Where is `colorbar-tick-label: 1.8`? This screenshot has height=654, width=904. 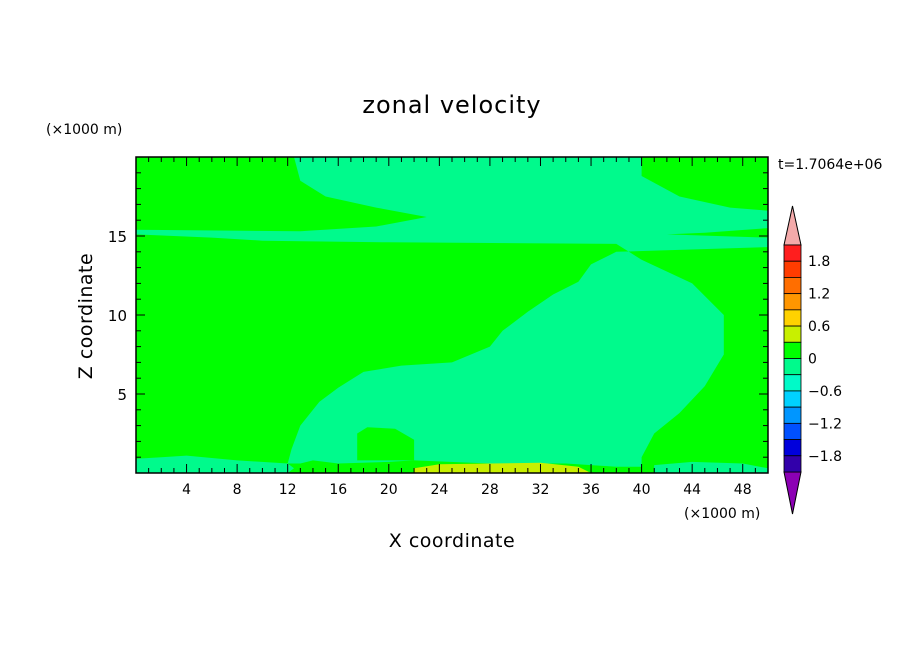 colorbar-tick-label: 1.8 is located at coordinates (819, 262).